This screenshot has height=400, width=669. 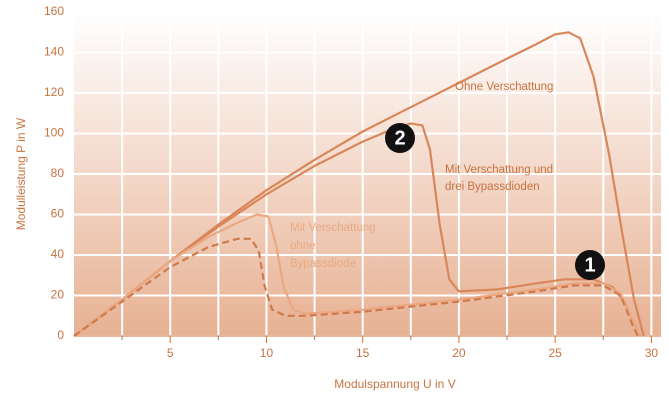 I want to click on annotation: drei Bypassdioden, so click(x=492, y=187).